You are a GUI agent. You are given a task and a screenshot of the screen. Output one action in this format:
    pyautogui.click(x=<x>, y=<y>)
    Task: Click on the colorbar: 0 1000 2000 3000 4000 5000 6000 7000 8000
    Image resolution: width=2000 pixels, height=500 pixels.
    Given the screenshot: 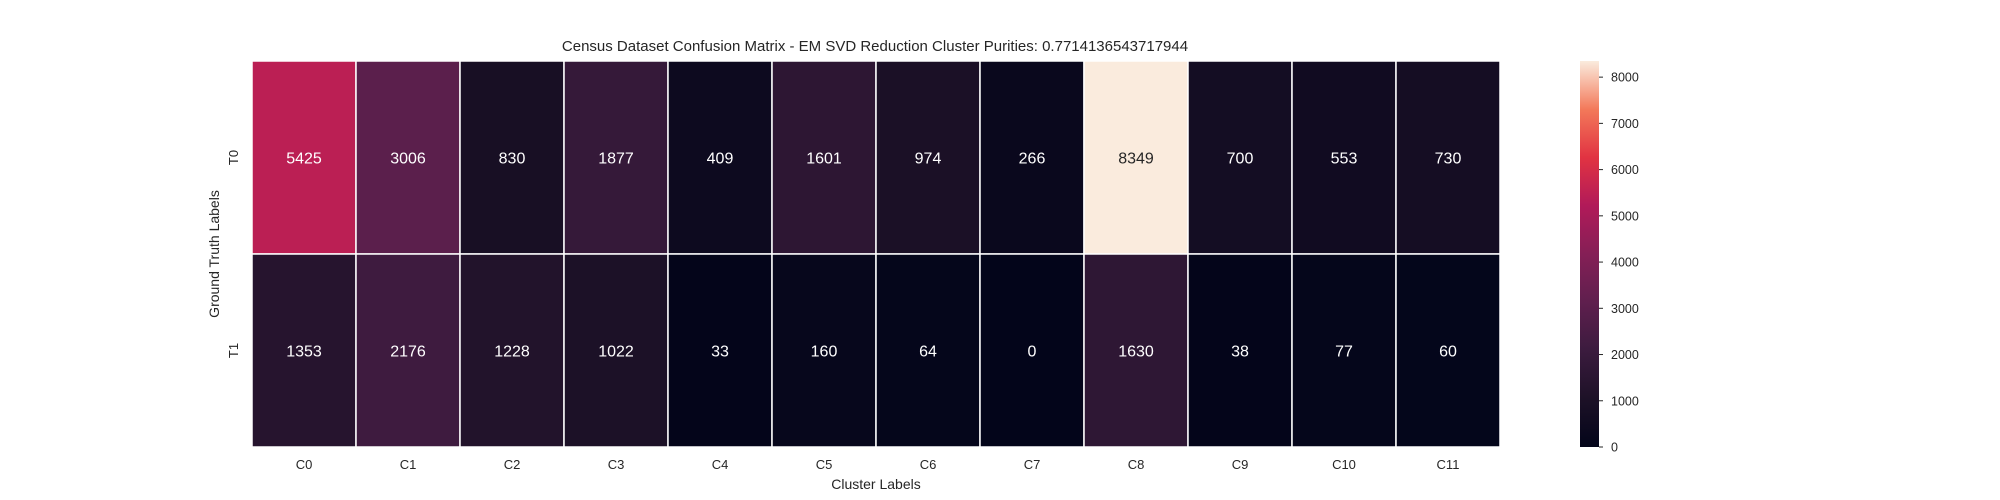 What is the action you would take?
    pyautogui.click(x=1609, y=258)
    